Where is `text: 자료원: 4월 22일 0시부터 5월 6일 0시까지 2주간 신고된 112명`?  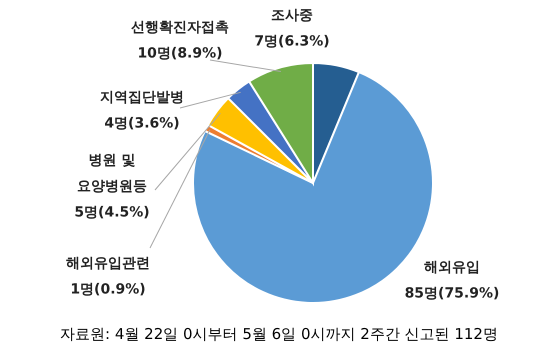 text: 자료원: 4월 22일 0시부터 5월 6일 0시까지 2주간 신고된 112명 is located at coordinates (279, 334).